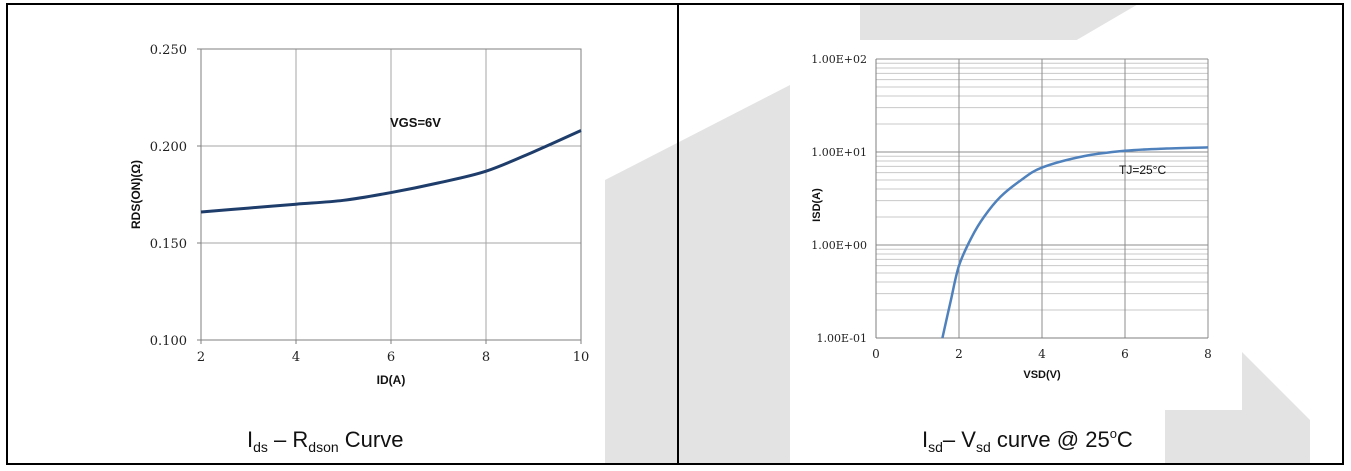 This screenshot has width=1351, height=471. I want to click on chart-annotation: TJ=25°C, so click(1142, 170).